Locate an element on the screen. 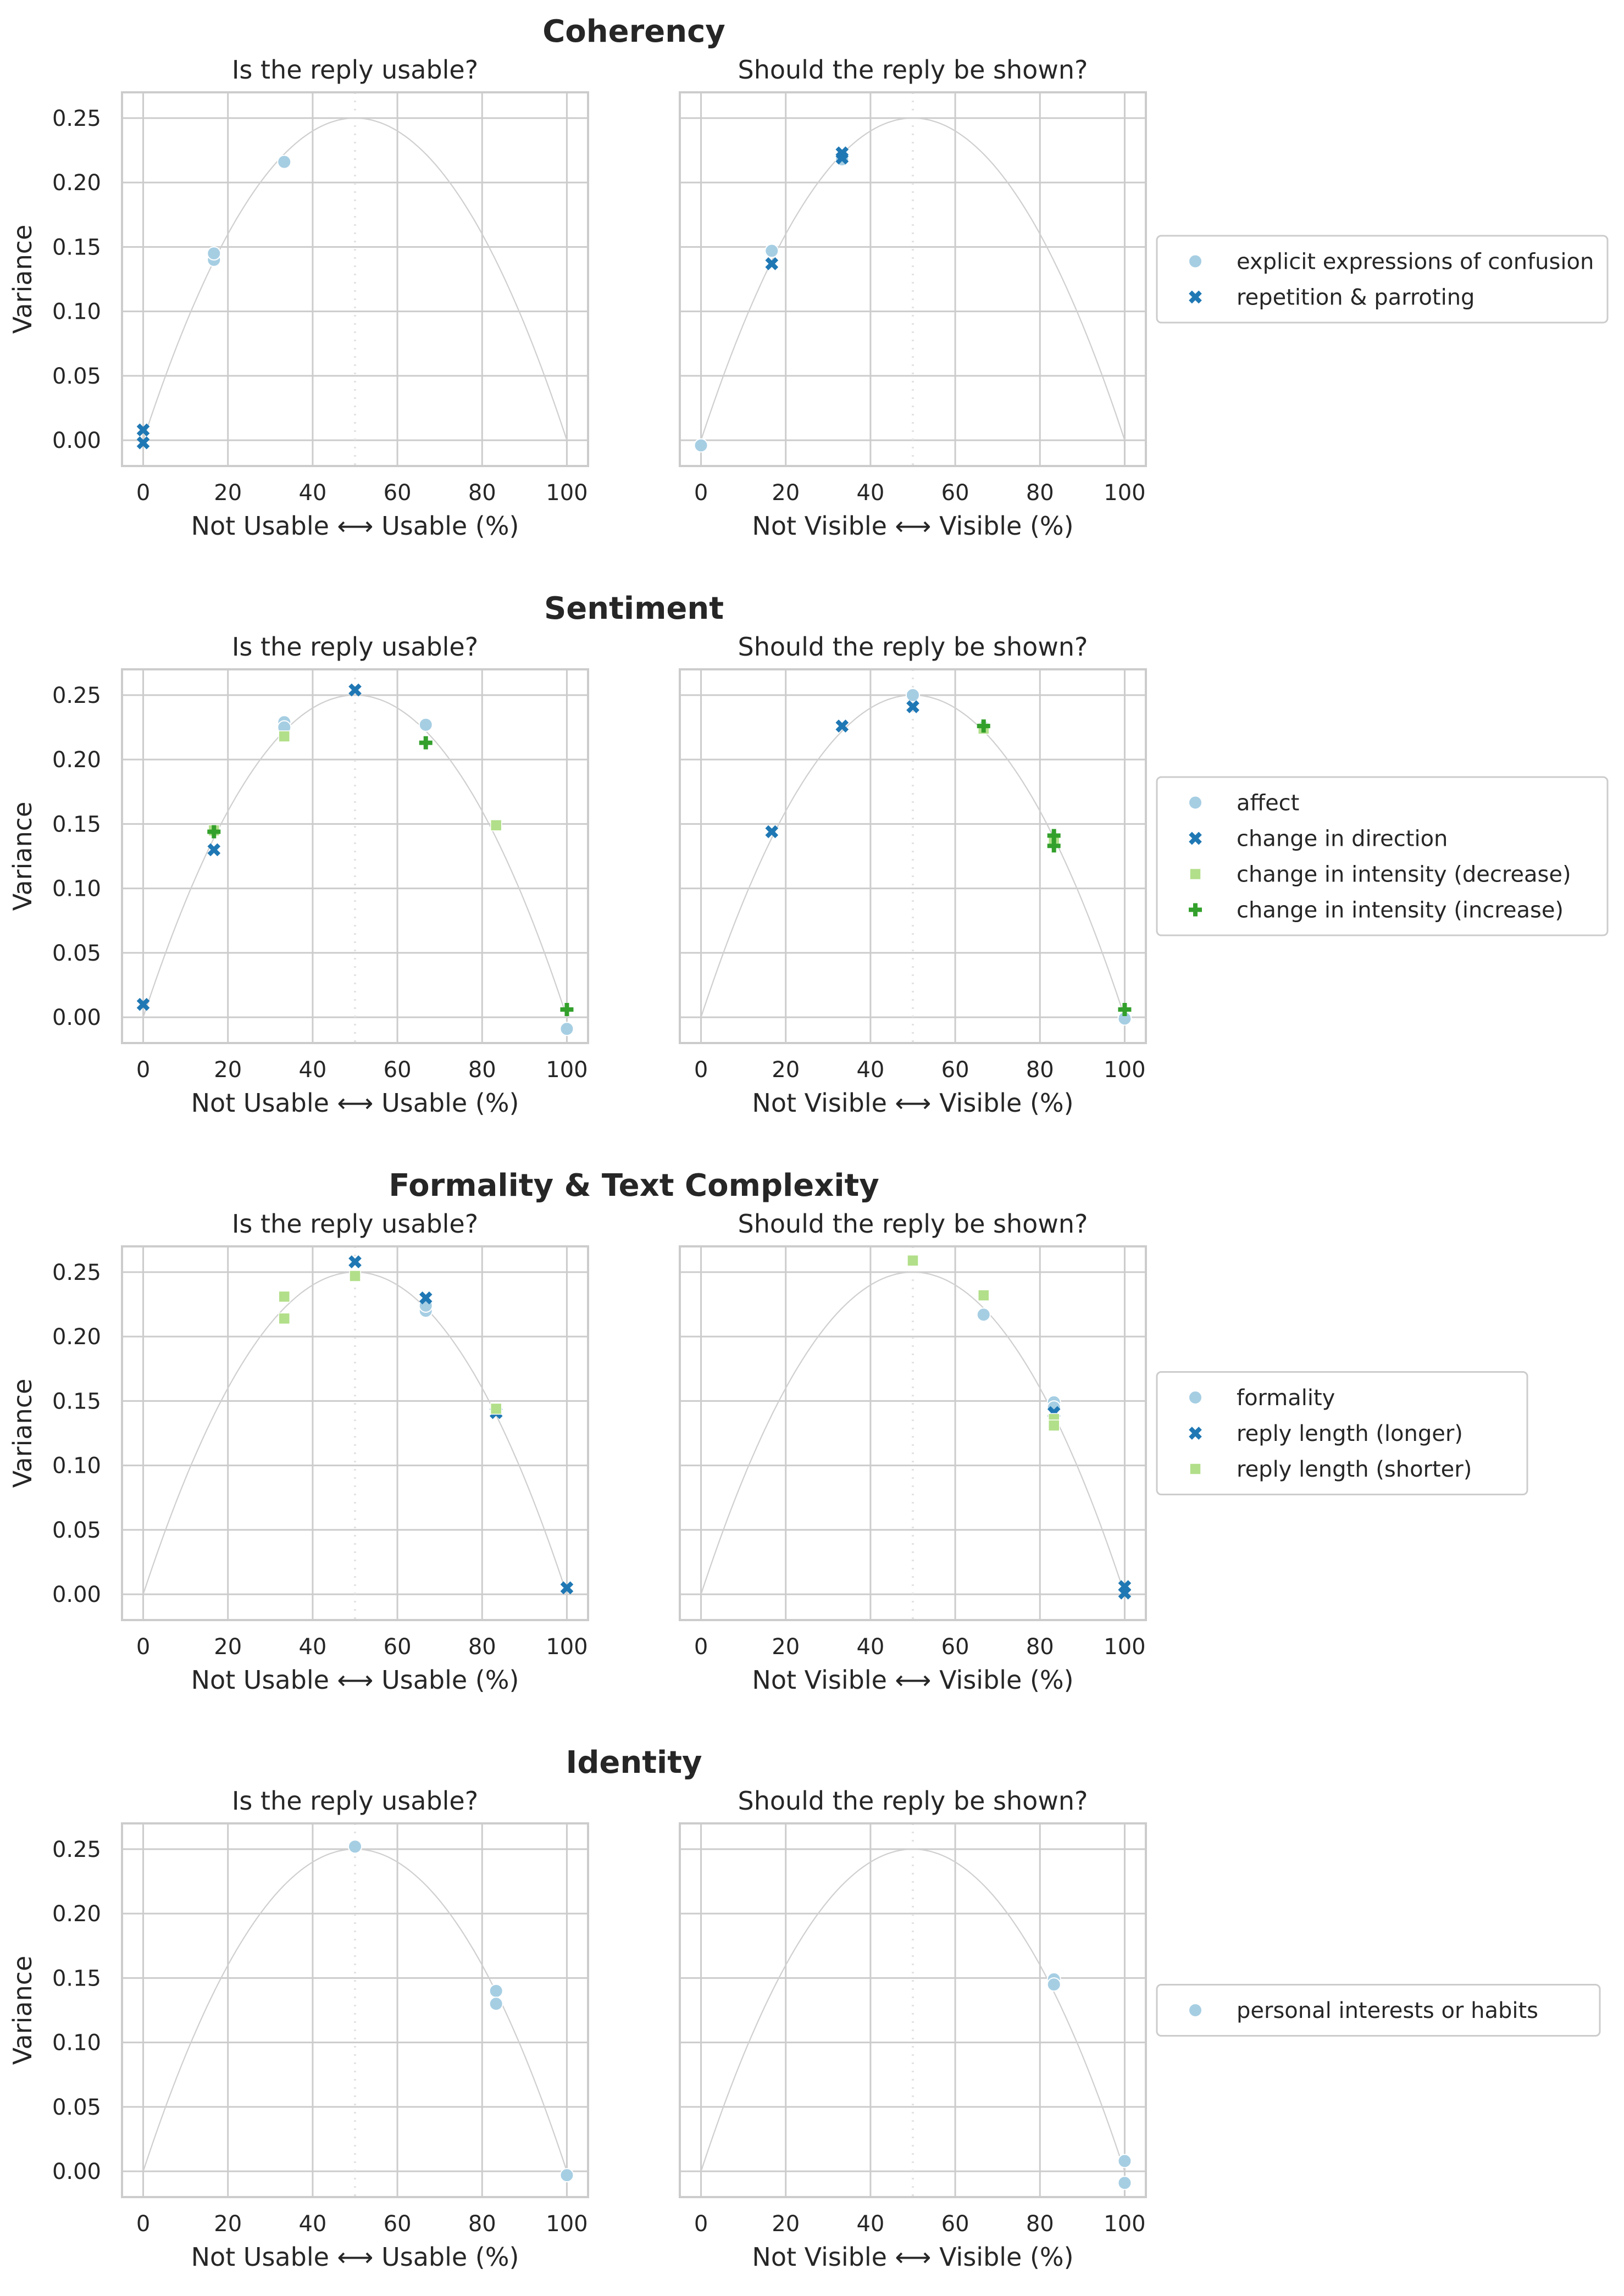  series-change-in-intensity-increase- is located at coordinates (1054, 868).